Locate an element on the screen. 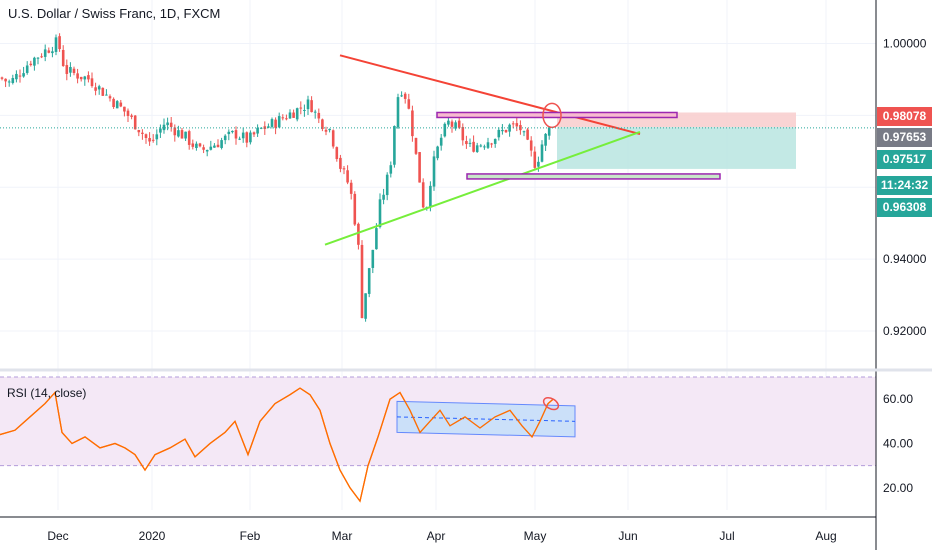 This screenshot has height=550, width=932. price-badge: 0.98078 is located at coordinates (904, 116).